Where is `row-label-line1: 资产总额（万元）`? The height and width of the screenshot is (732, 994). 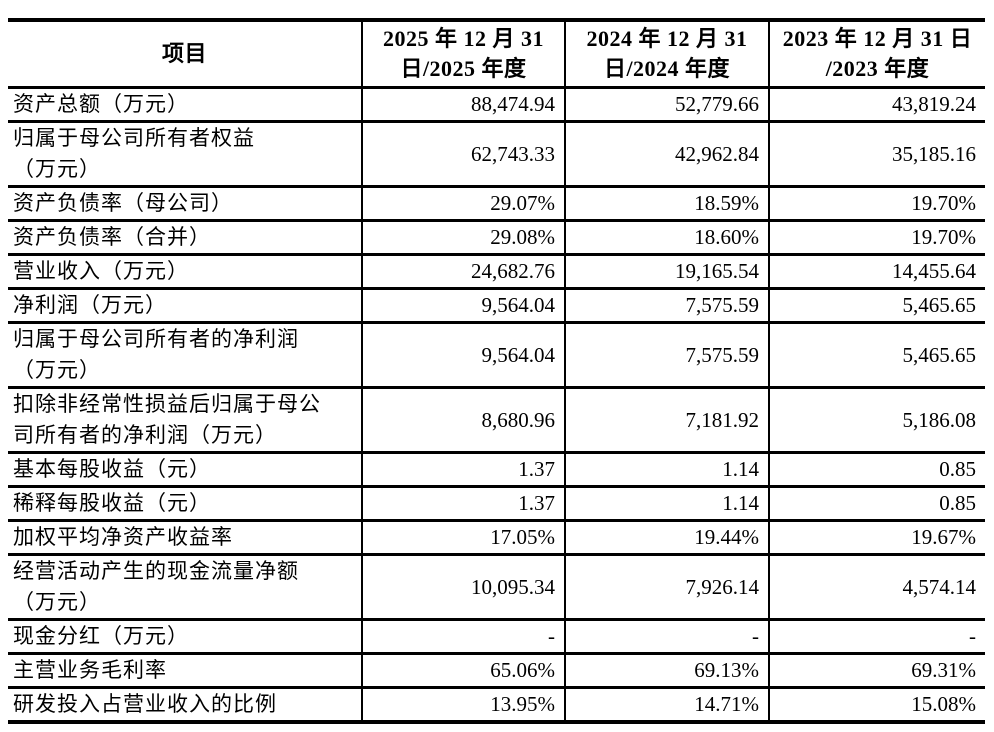 row-label-line1: 资产总额（万元） is located at coordinates (101, 104).